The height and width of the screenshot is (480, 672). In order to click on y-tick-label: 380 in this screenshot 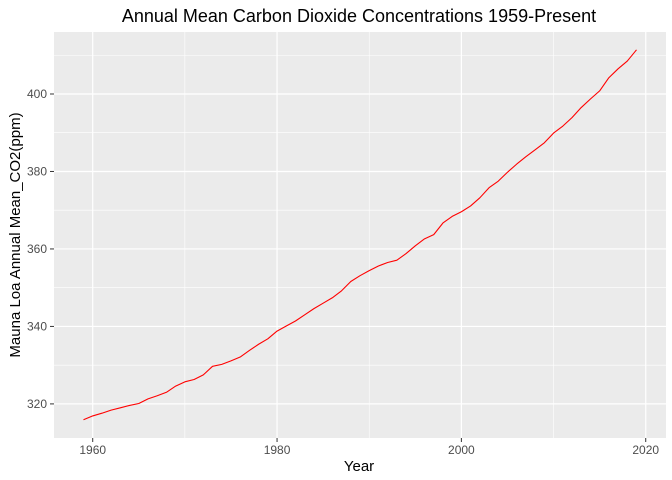, I will do `click(37, 171)`.